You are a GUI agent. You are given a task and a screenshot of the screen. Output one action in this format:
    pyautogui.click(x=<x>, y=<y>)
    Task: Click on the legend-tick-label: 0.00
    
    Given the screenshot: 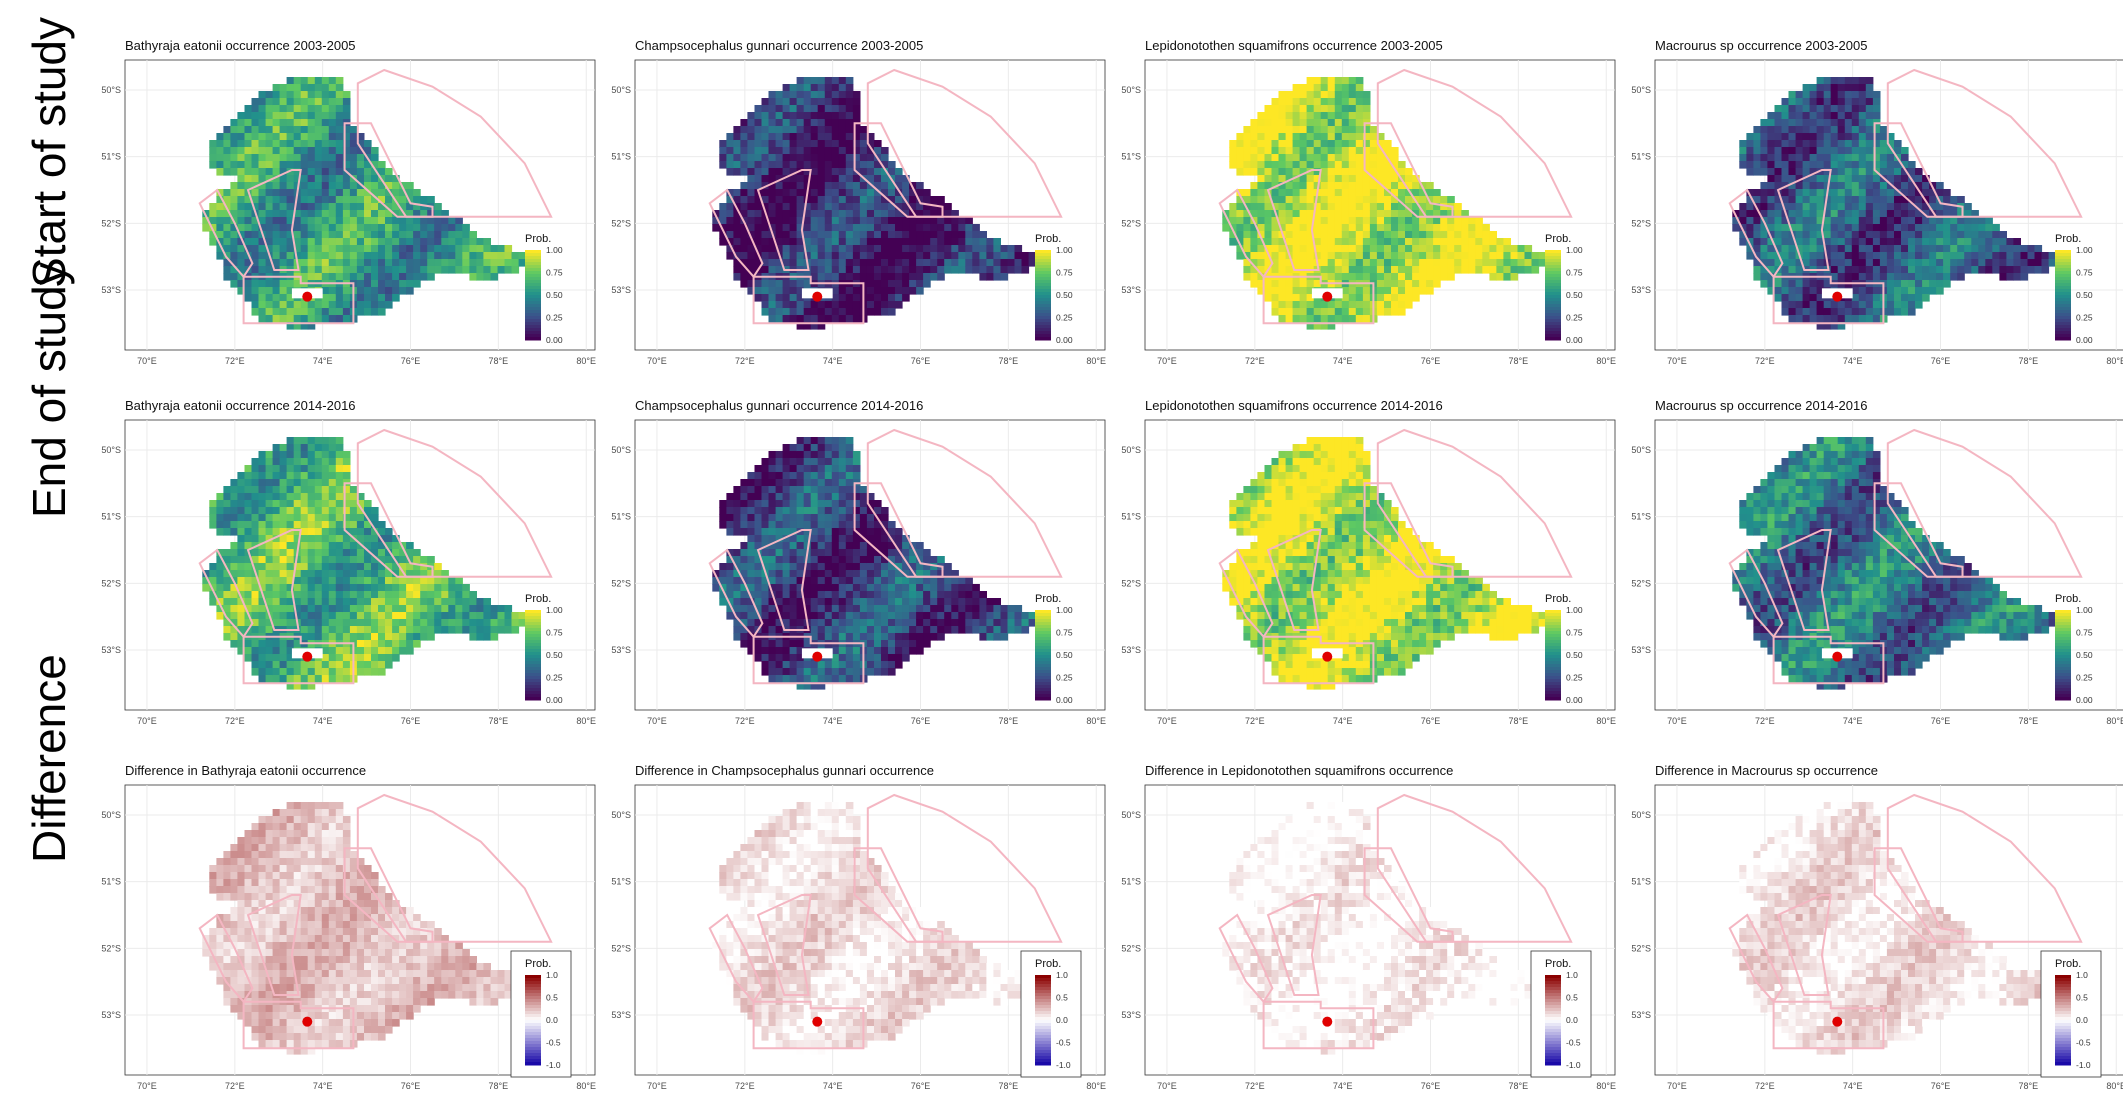 What is the action you would take?
    pyautogui.click(x=554, y=340)
    